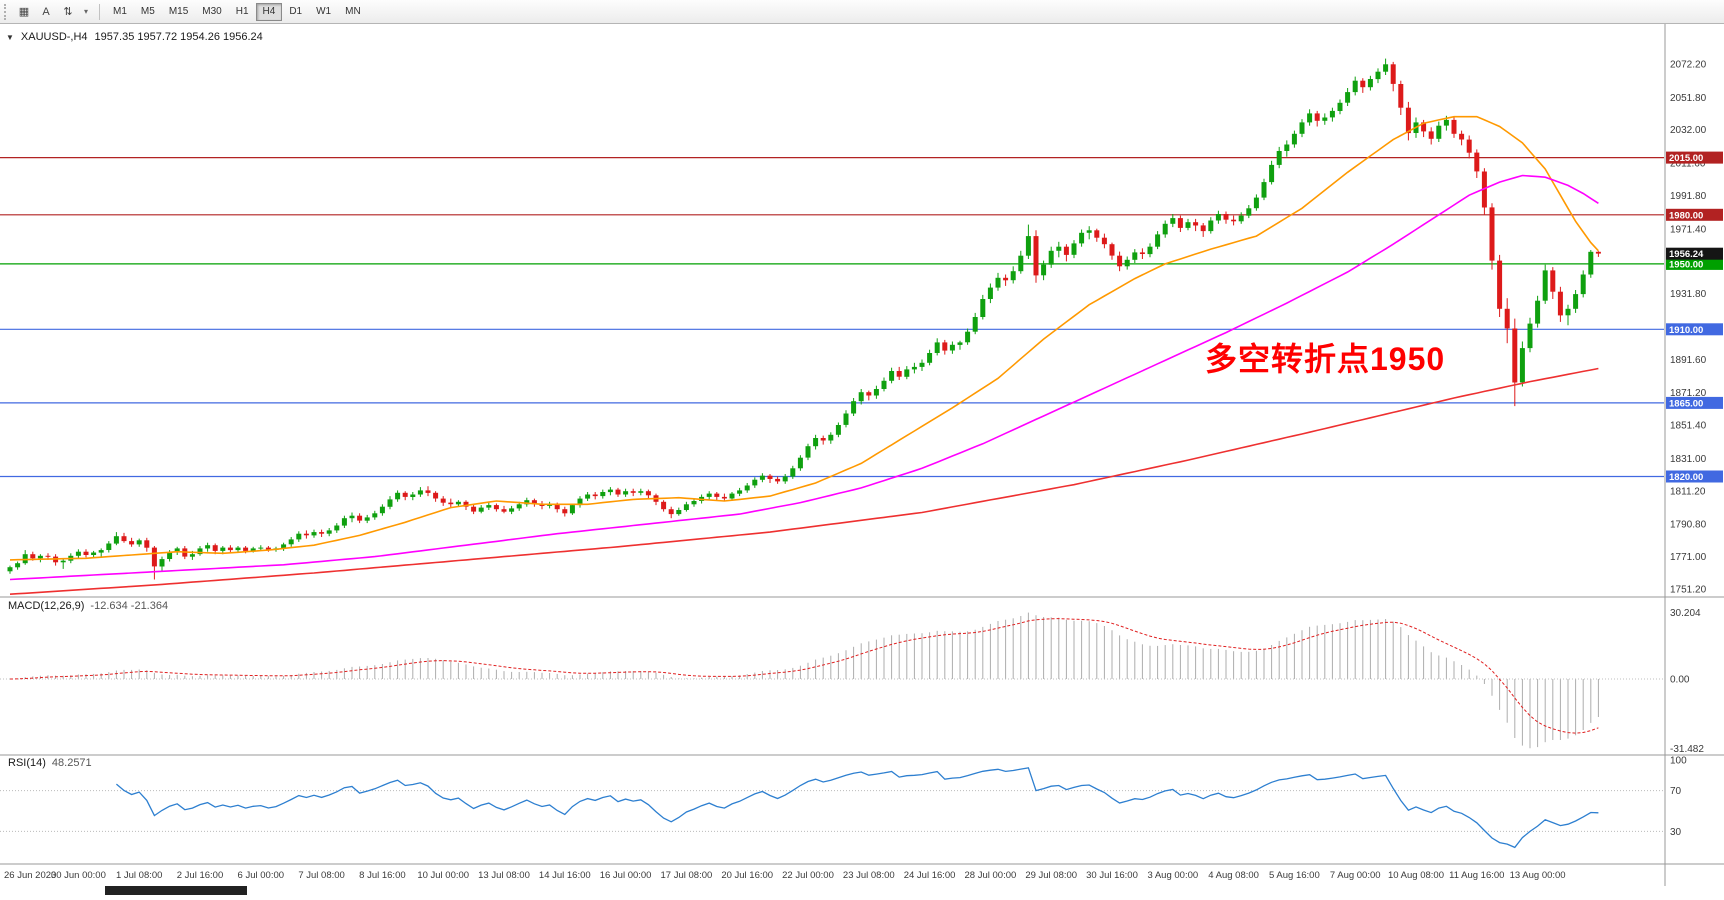 The width and height of the screenshot is (1724, 900). I want to click on timeframe-button-m1: M1, so click(120, 12).